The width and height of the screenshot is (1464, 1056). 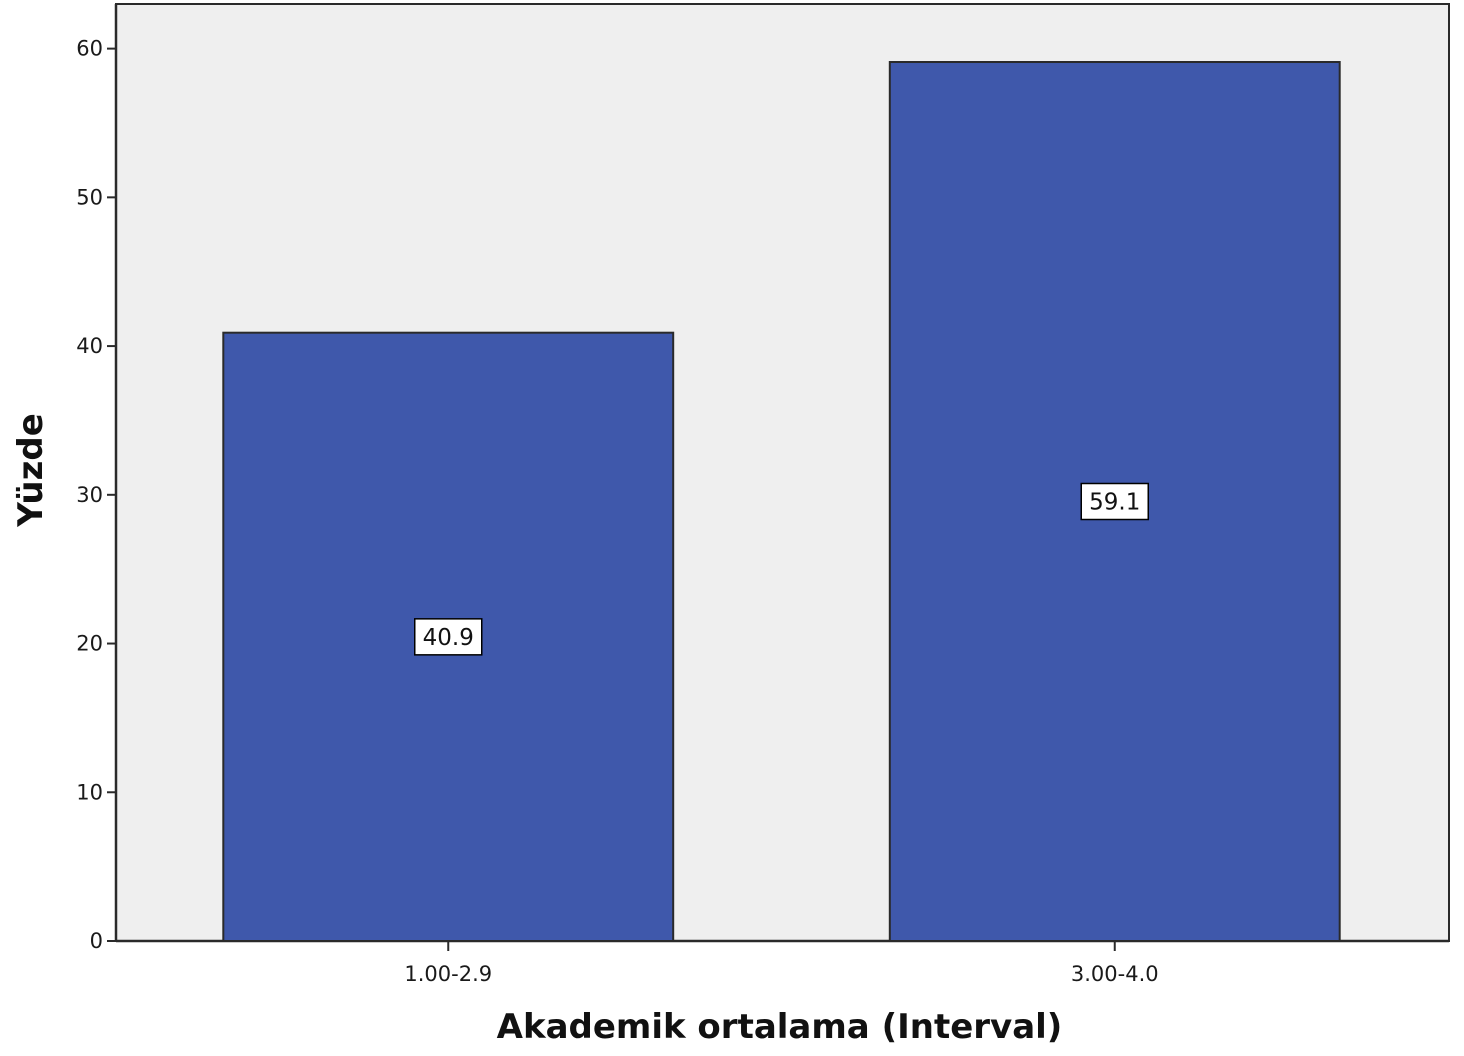 What do you see at coordinates (89, 197) in the screenshot?
I see `y-tick-label: 50` at bounding box center [89, 197].